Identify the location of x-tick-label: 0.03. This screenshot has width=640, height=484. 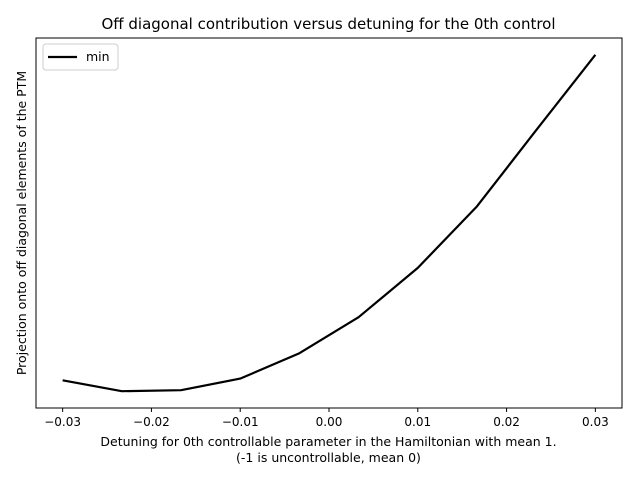
(595, 422).